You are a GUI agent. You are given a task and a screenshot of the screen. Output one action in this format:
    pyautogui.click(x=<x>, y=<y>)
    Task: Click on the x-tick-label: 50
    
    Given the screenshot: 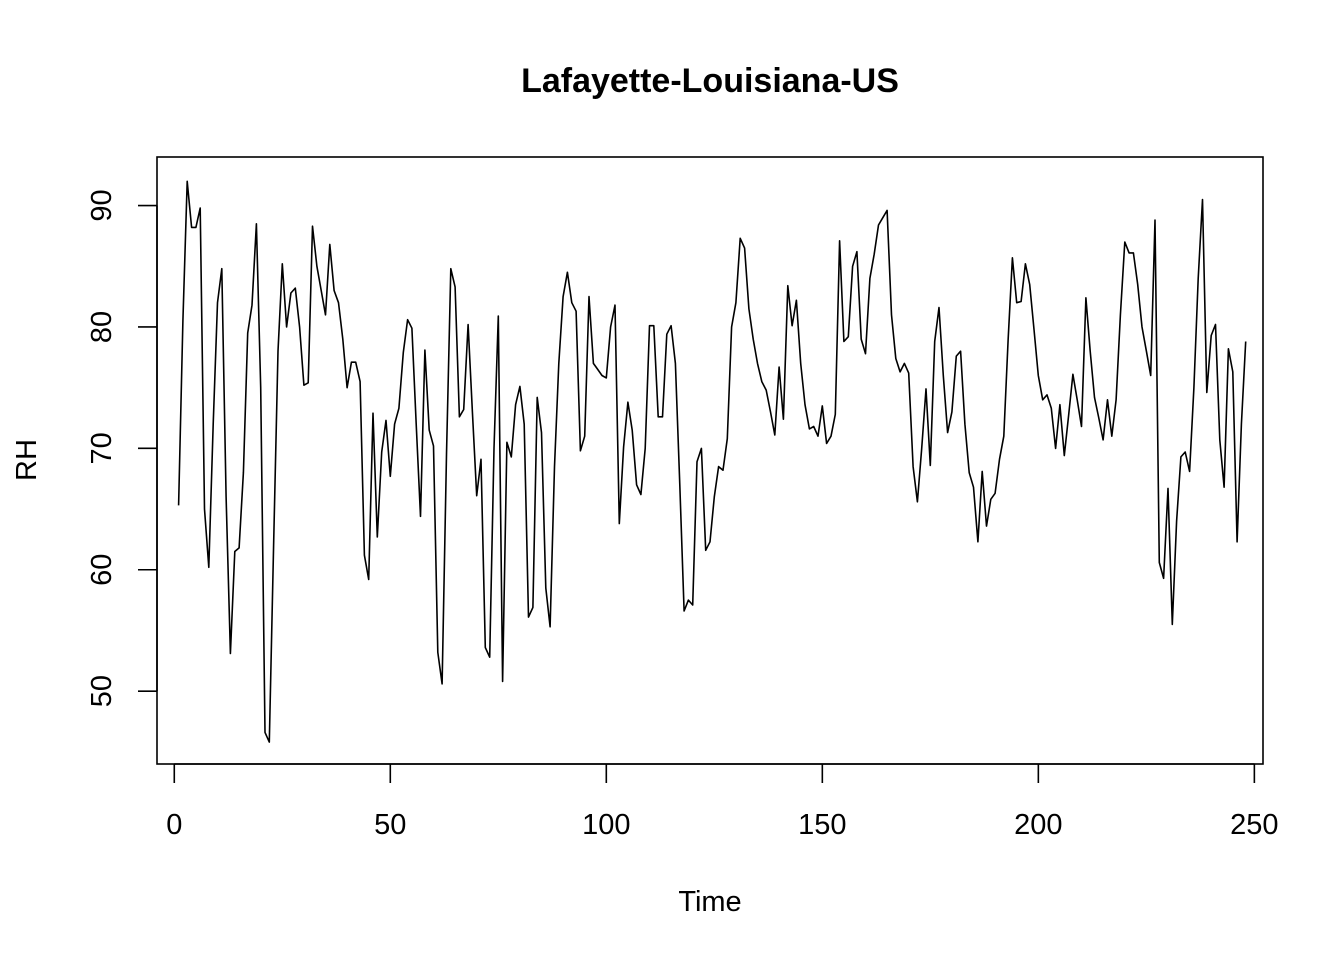 What is the action you would take?
    pyautogui.click(x=390, y=825)
    